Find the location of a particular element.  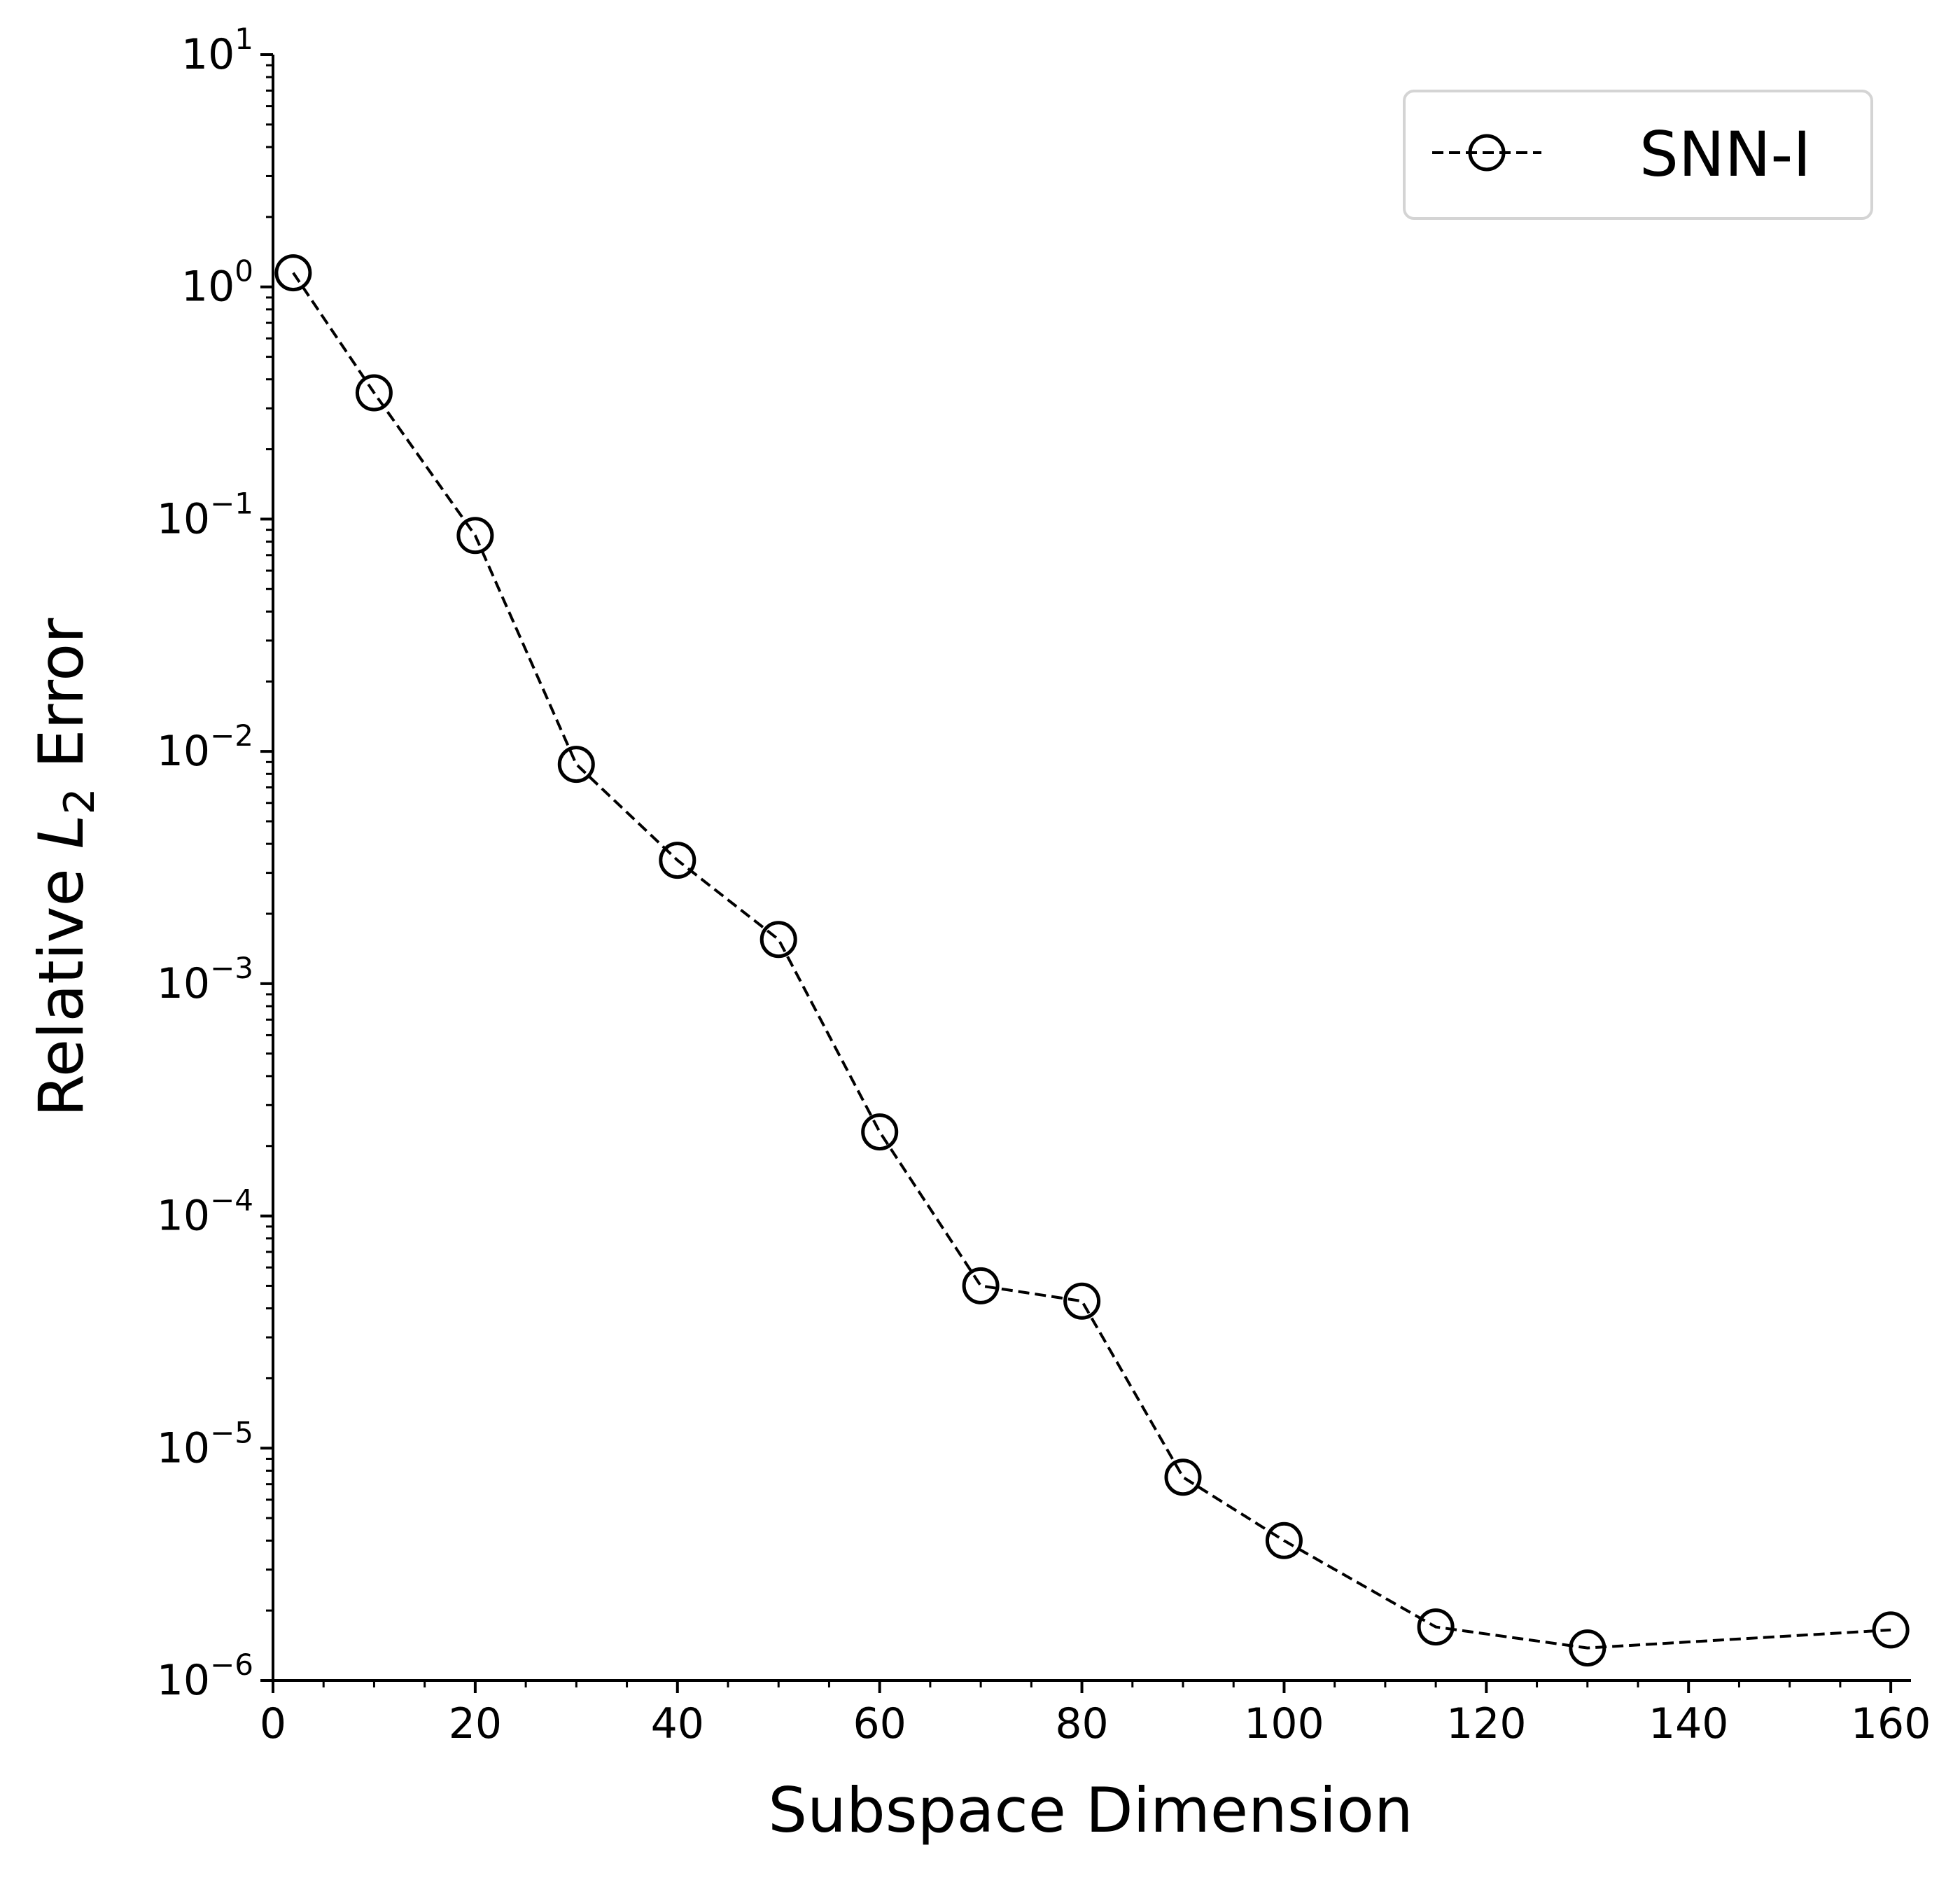

legend-label: SNN-I is located at coordinates (1725, 154).